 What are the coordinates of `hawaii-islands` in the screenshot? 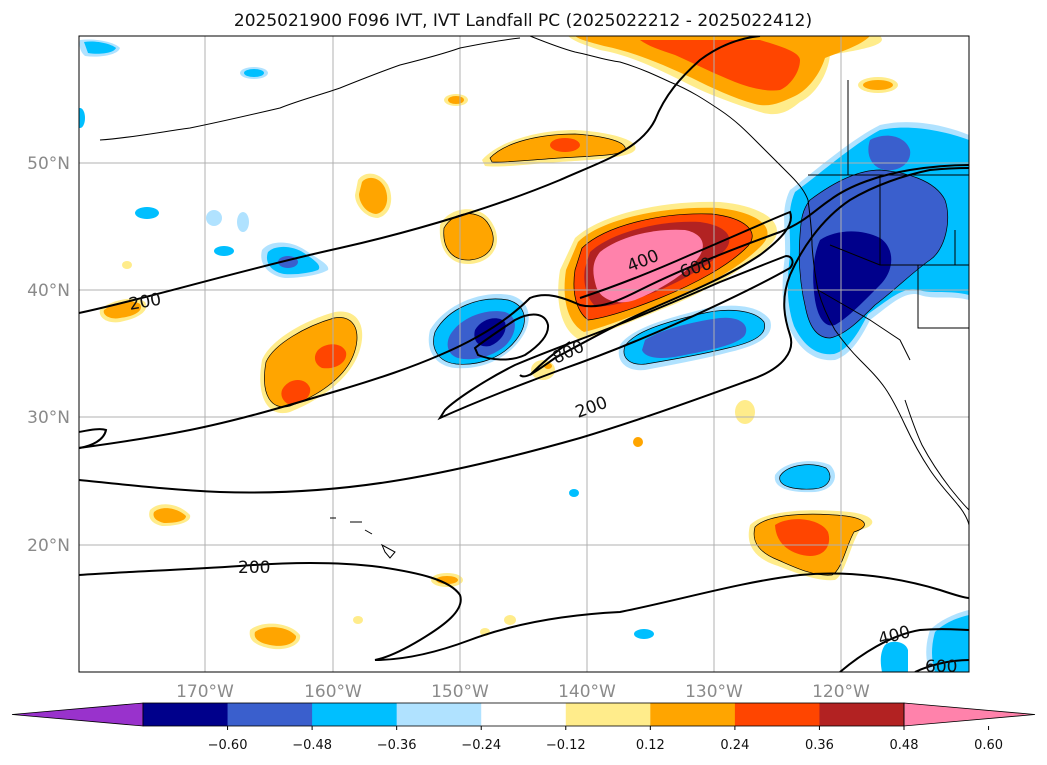 It's located at (363, 538).